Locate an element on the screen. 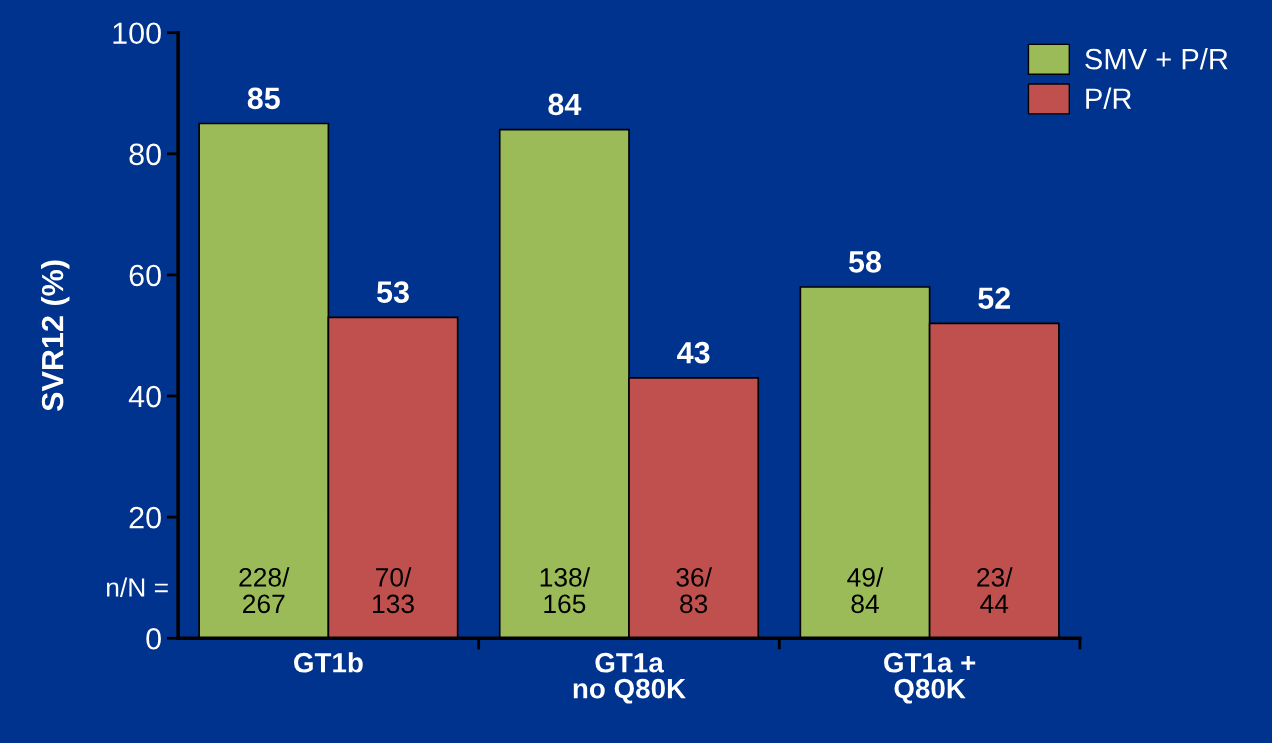 Image resolution: width=1272 pixels, height=743 pixels. data-label: 58 is located at coordinates (865, 262).